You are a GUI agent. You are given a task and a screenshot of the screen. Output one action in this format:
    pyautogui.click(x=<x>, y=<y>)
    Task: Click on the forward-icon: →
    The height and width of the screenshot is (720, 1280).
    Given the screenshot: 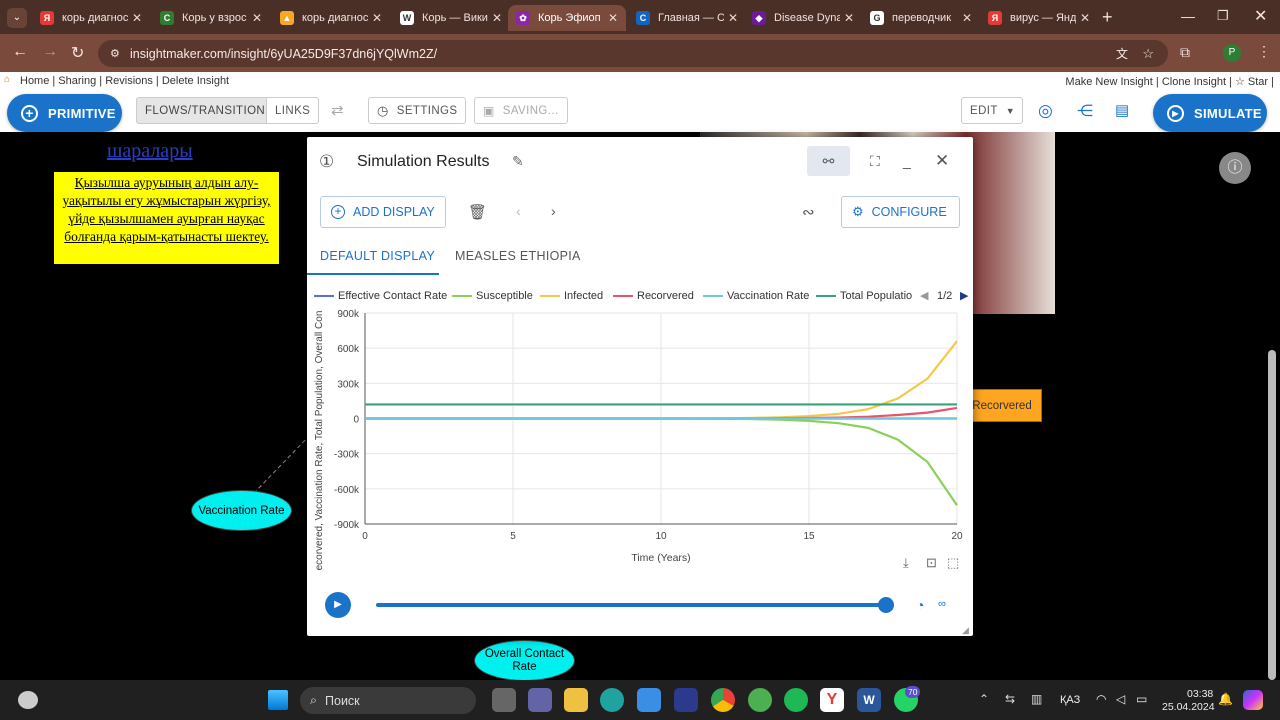 What is the action you would take?
    pyautogui.click(x=50, y=51)
    